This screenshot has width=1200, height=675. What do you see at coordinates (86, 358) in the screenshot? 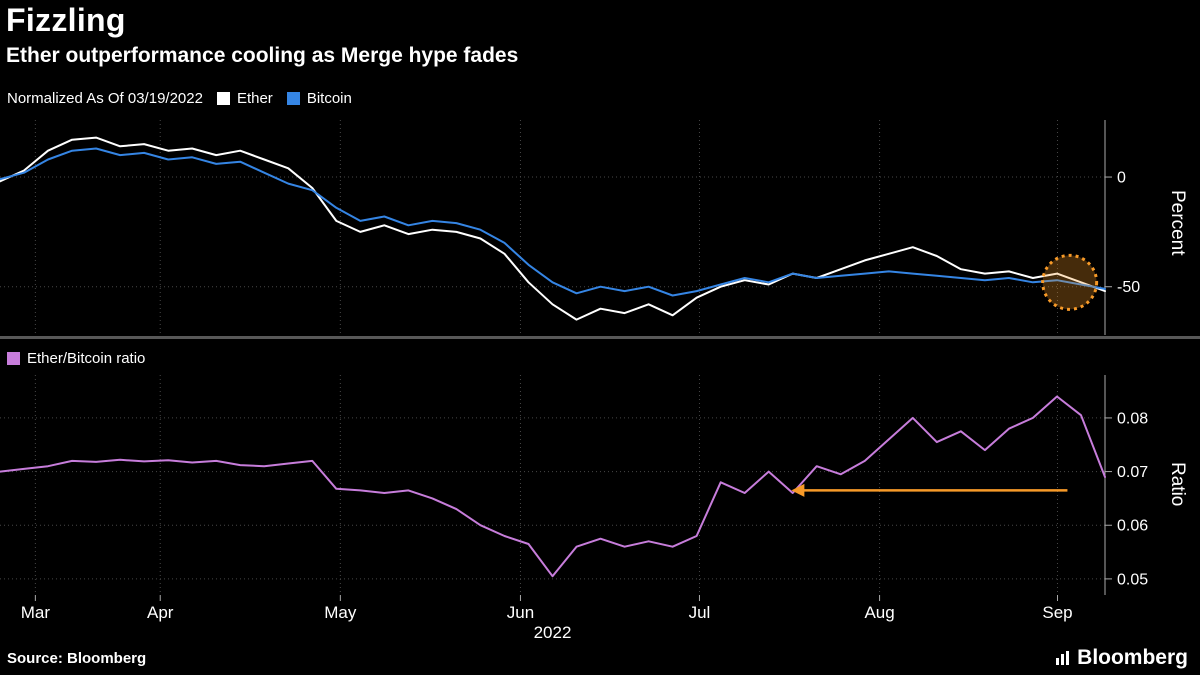
I see `legend-label-ratio: Ether/Bitcoin ratio` at bounding box center [86, 358].